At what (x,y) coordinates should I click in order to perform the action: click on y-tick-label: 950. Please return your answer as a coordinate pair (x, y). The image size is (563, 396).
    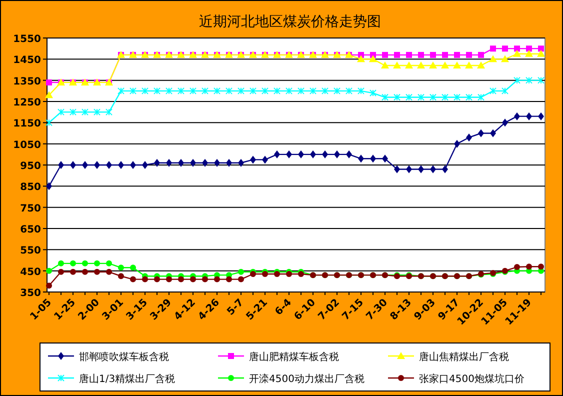
    Looking at the image, I should click on (31, 166).